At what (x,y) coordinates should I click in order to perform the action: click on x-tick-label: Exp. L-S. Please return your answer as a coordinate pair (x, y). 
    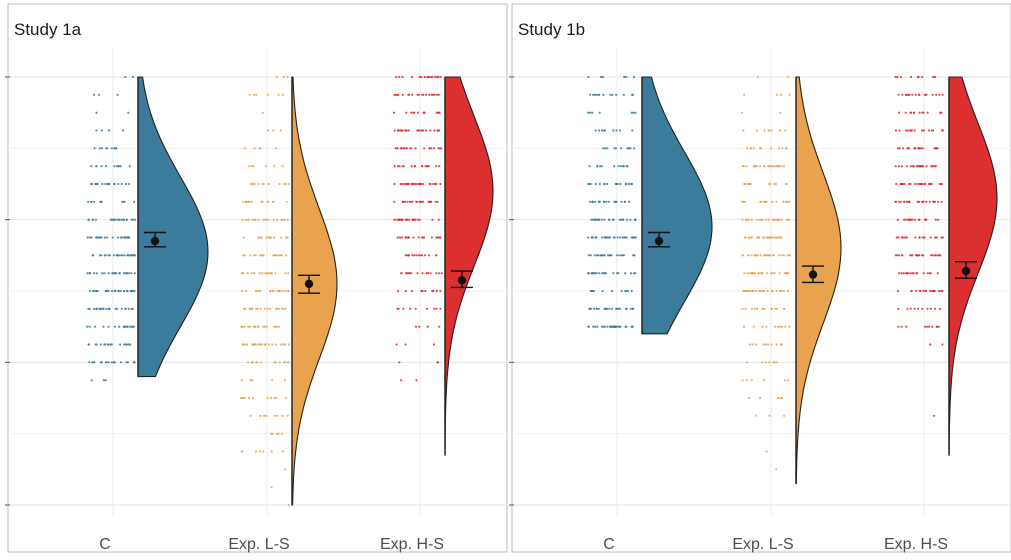
    Looking at the image, I should click on (762, 544).